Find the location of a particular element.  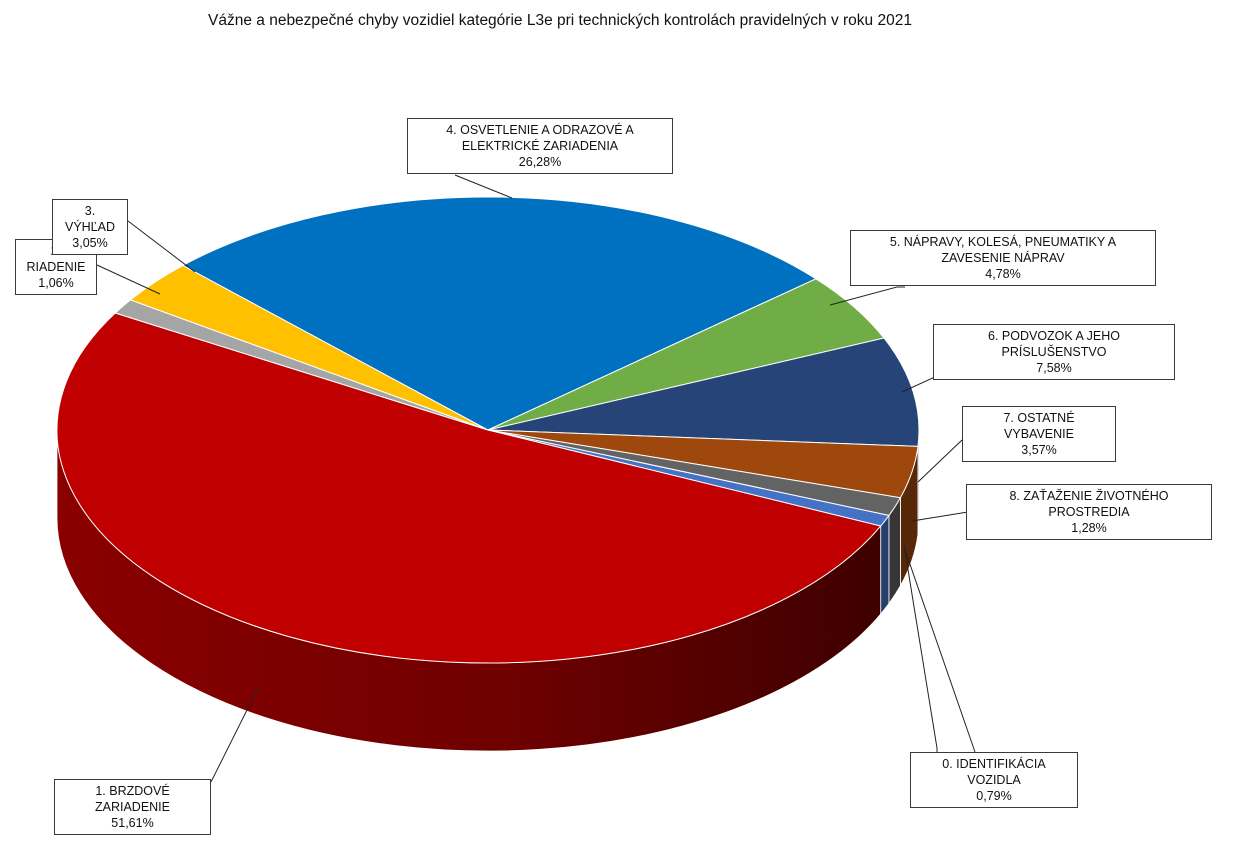

data-label-podvozok: 6. PODVOZOK A JEHO PRÍSLUŠENSTVO 7,58% is located at coordinates (1054, 352).